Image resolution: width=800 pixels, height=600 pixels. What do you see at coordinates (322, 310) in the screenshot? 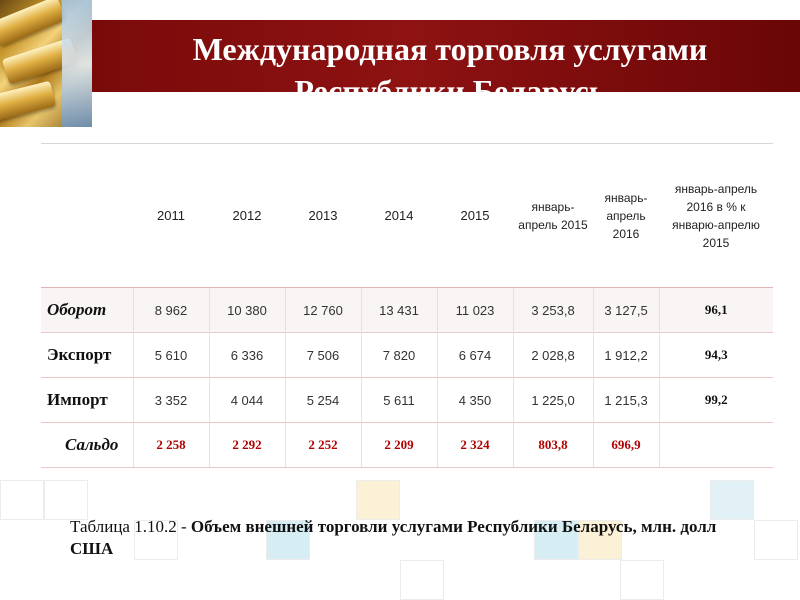
I see `table-cell: 12 760` at bounding box center [322, 310].